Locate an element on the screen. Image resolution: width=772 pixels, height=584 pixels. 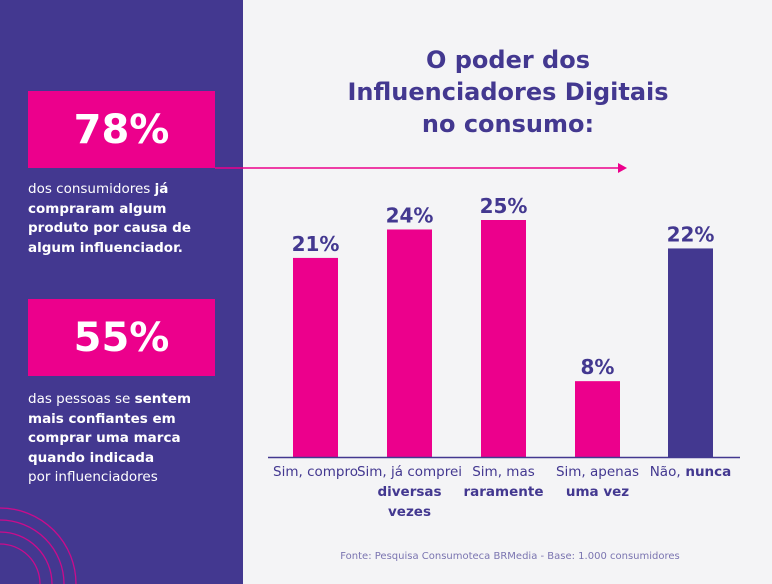
x-tick-label-bold: uma vez is located at coordinates (597, 492).